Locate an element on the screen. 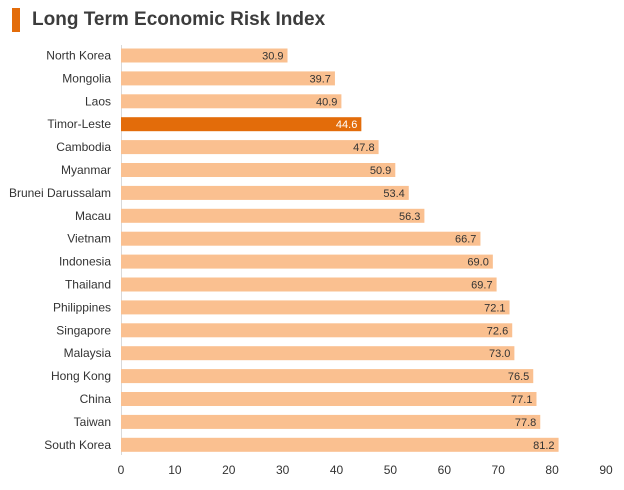 This screenshot has width=624, height=490. data-label: 72.1 is located at coordinates (494, 308).